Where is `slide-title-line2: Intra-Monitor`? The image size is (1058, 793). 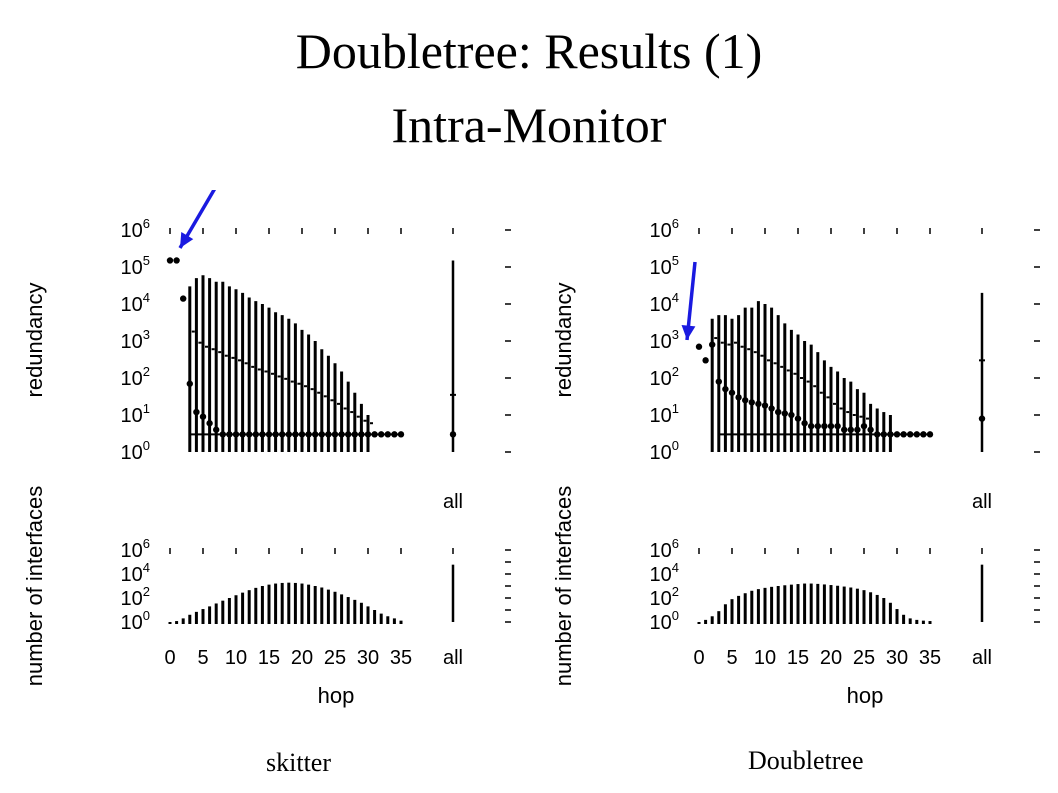
slide-title-line2: Intra-Monitor is located at coordinates (529, 125).